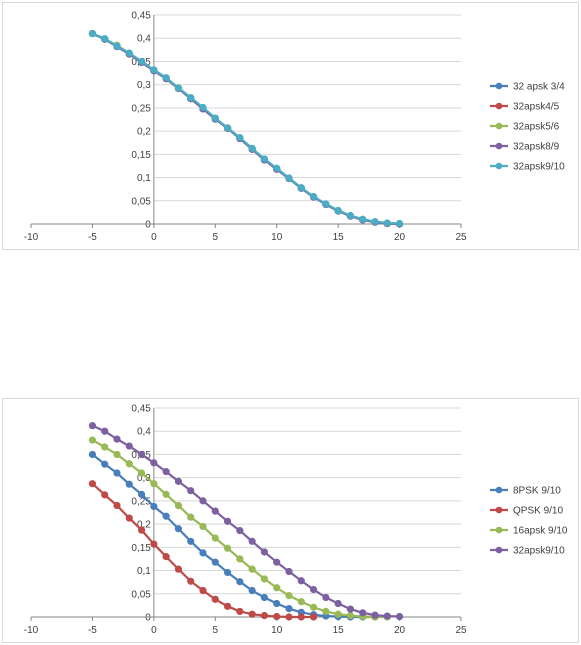 The height and width of the screenshot is (645, 581). I want to click on chart-1-x-tick-label: 20, so click(400, 237).